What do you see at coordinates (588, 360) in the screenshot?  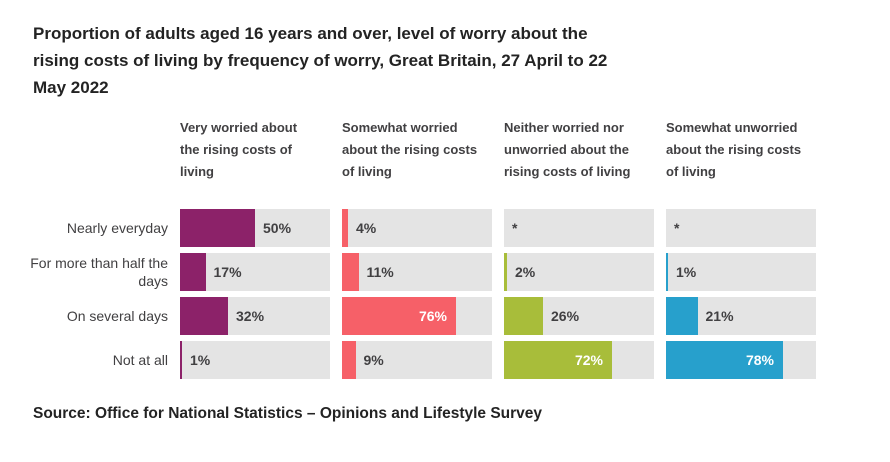 I see `bar-value-label: 72%` at bounding box center [588, 360].